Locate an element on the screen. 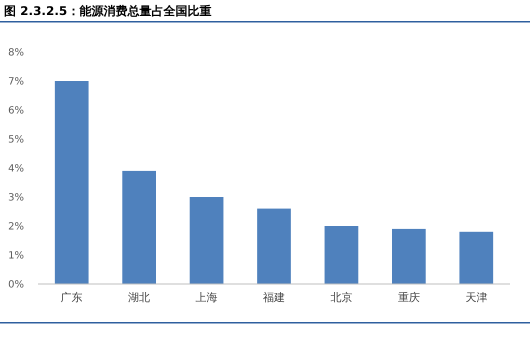  x-tick-label: 天津 is located at coordinates (476, 297).